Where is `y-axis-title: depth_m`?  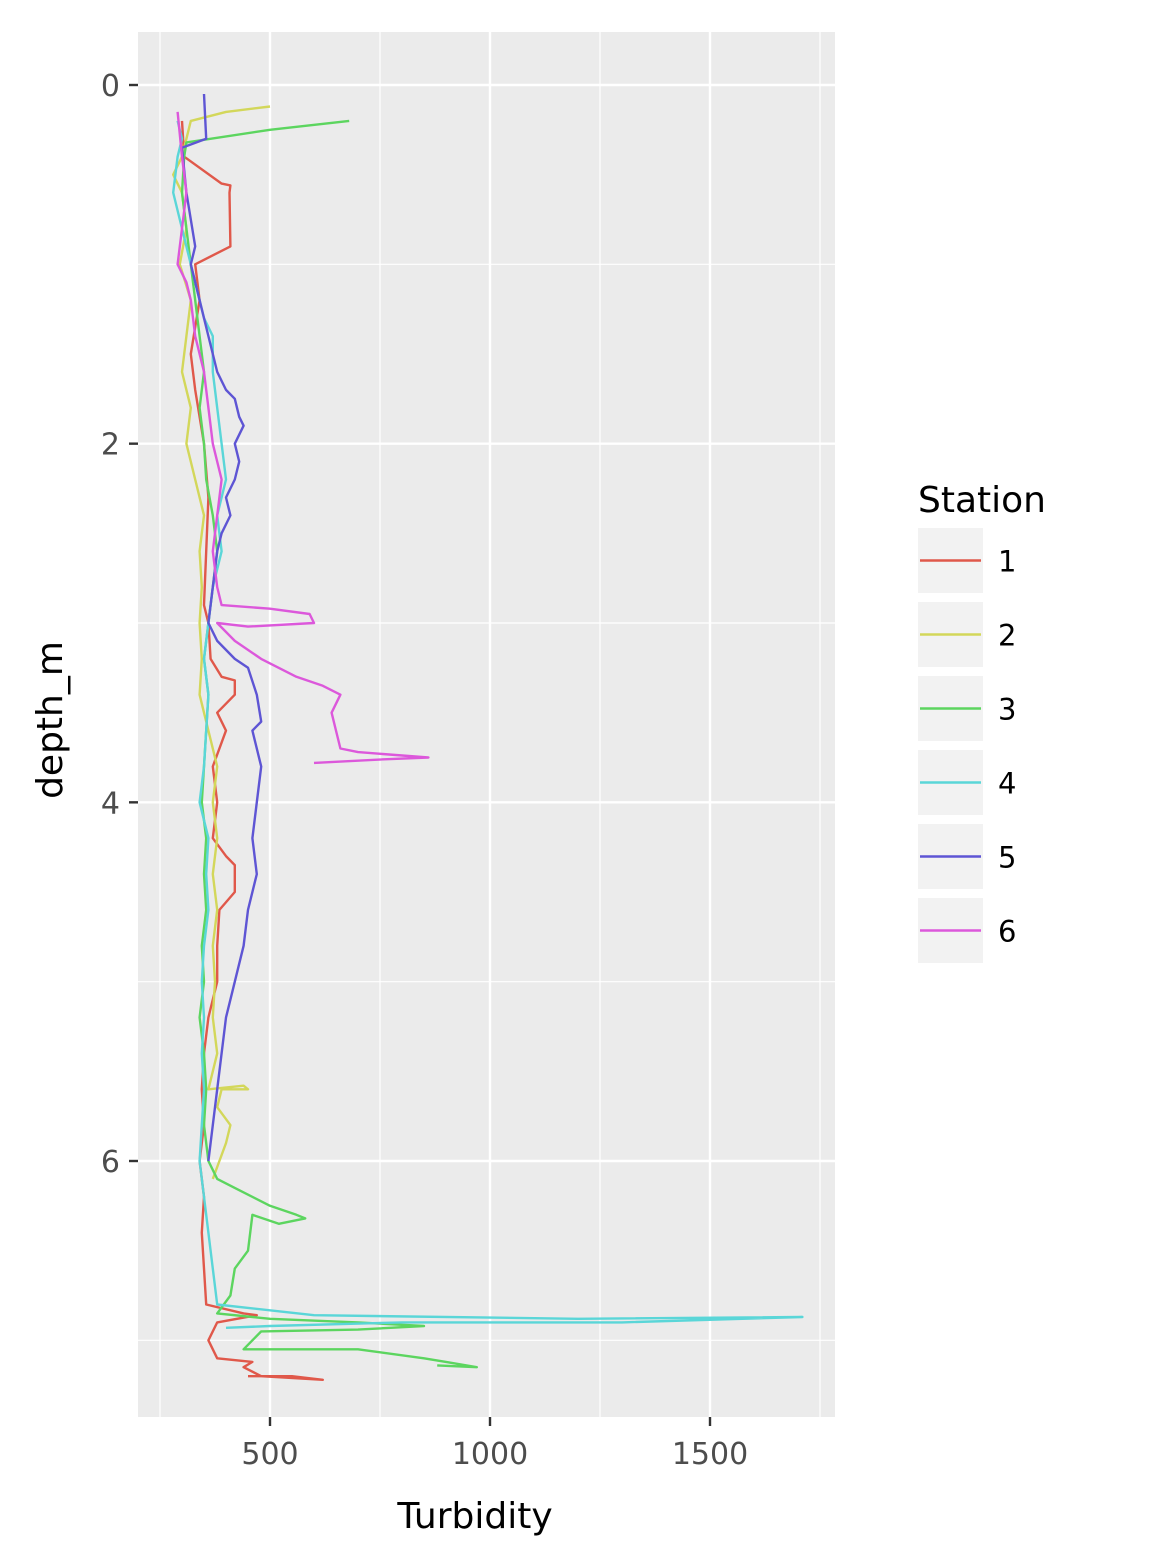 y-axis-title: depth_m is located at coordinates (50, 720).